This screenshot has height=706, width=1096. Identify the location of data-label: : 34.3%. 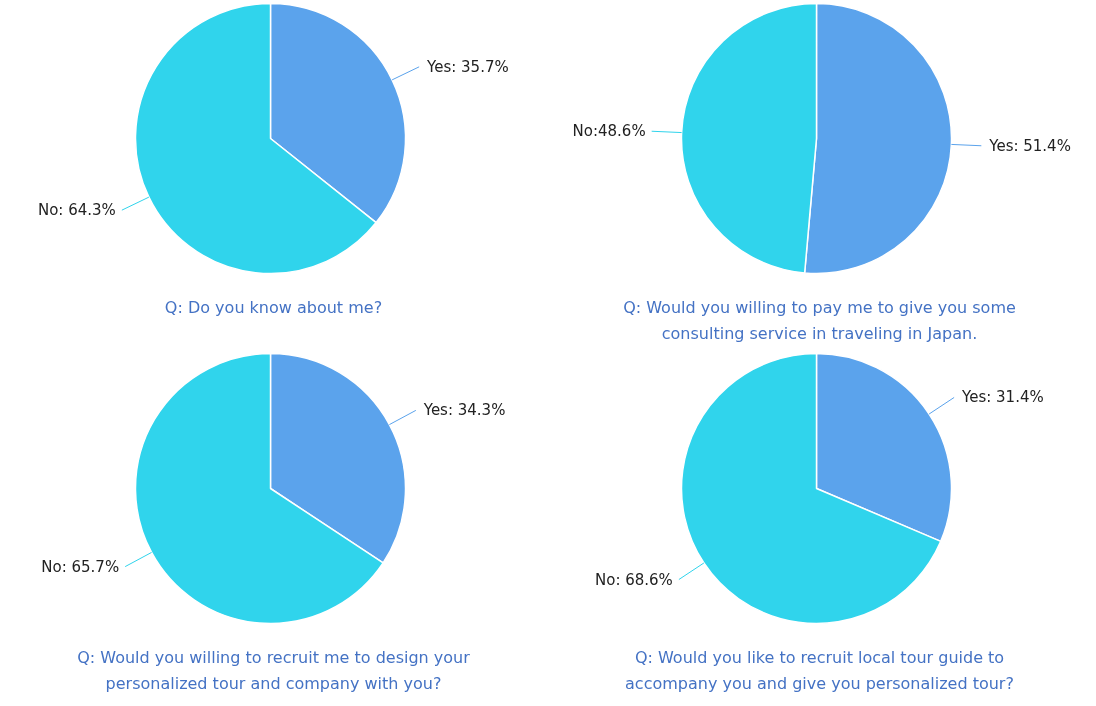
(476, 410).